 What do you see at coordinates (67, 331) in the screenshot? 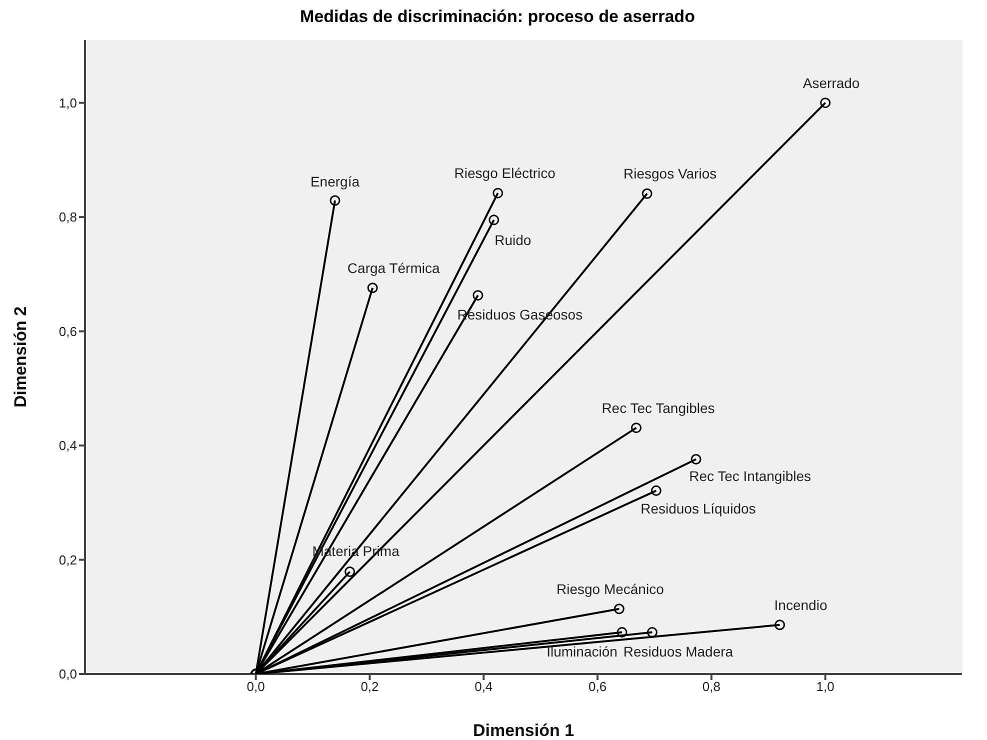
I see `y-tick-label: 0,6` at bounding box center [67, 331].